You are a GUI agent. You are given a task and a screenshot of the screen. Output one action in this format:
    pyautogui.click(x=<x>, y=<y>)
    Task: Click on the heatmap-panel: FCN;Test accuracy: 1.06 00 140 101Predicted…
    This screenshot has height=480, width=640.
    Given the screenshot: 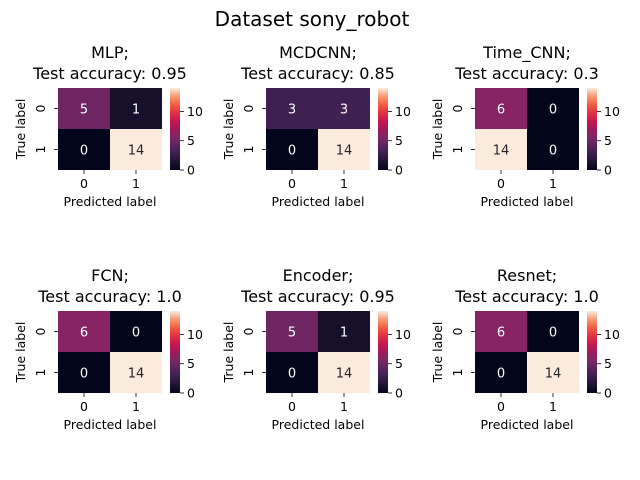 What is the action you would take?
    pyautogui.click(x=108, y=349)
    